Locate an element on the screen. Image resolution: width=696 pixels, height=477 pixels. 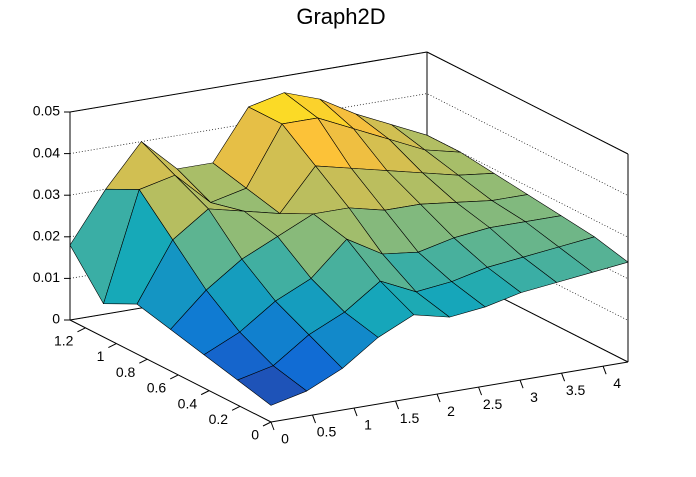
x-tick-label: 3.5 is located at coordinates (576, 390).